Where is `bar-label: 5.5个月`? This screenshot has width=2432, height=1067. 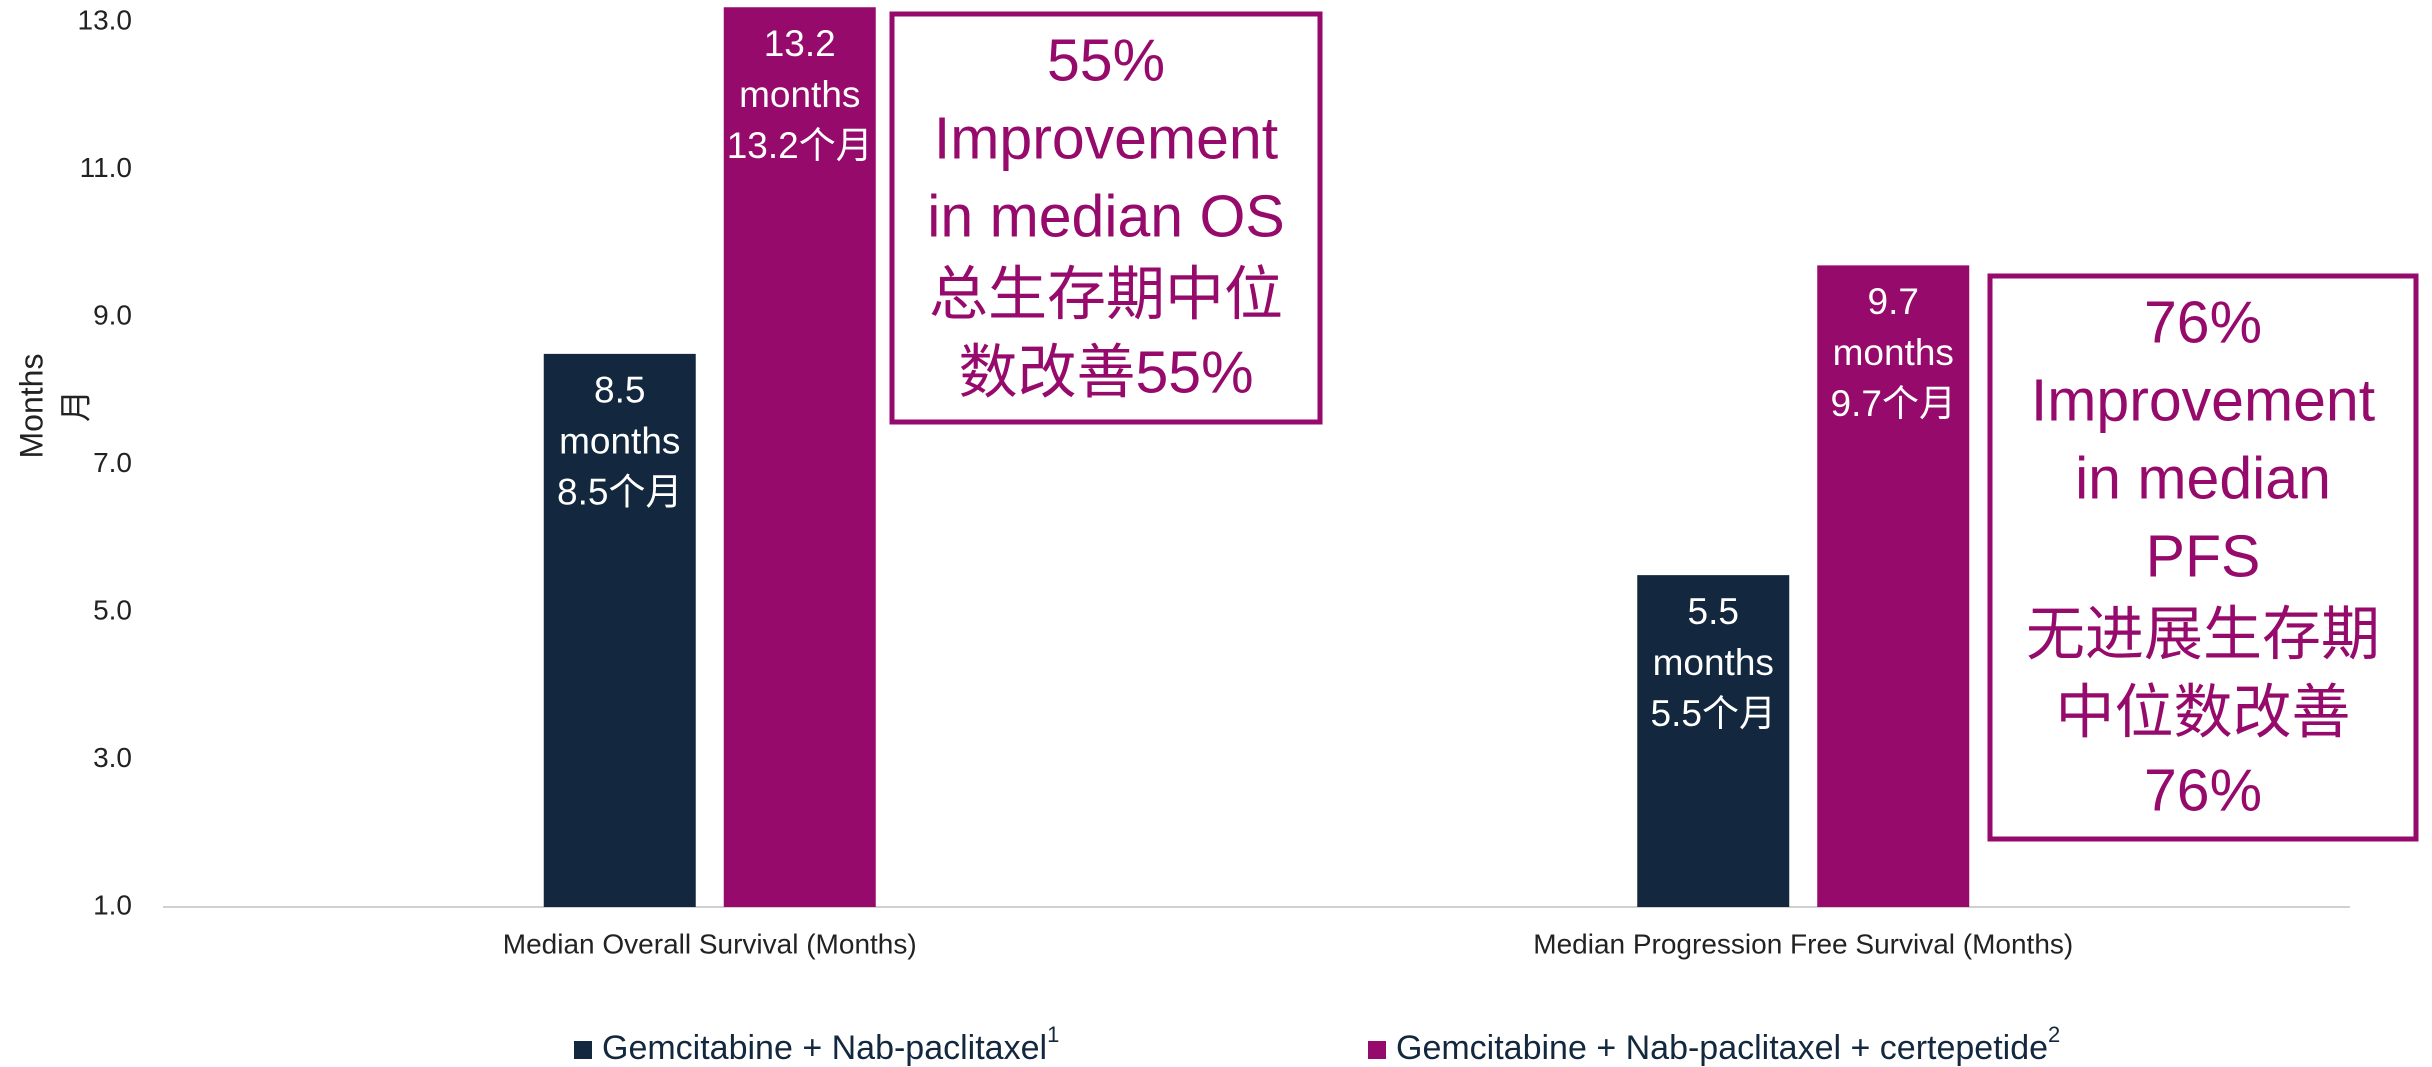 bar-label: 5.5个月 is located at coordinates (1713, 713).